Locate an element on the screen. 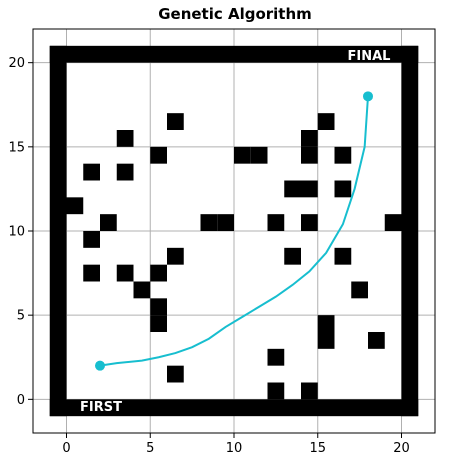 The image size is (450, 461). final-label: FINAL is located at coordinates (369, 56).